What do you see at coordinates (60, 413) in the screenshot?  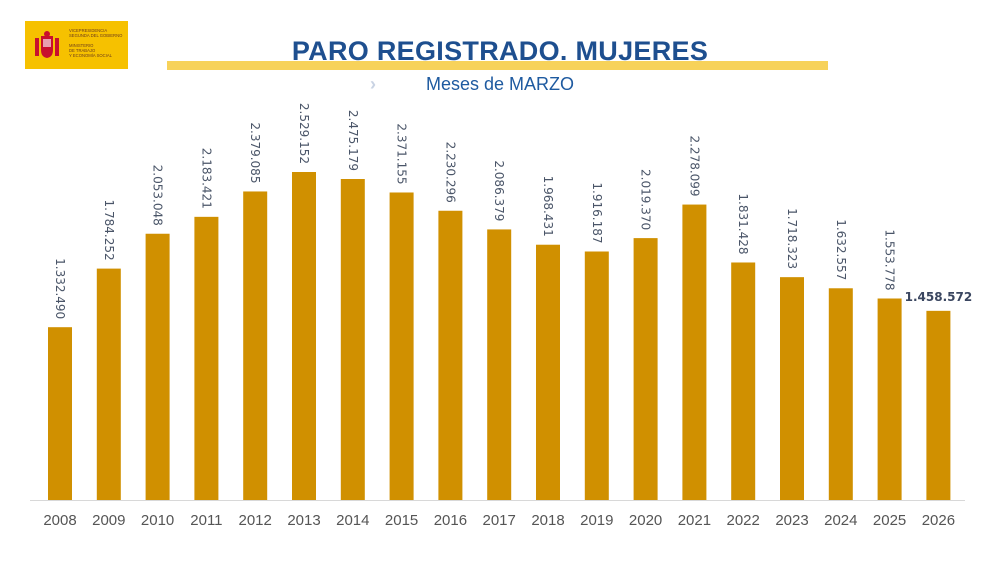 I see `bar-2008` at bounding box center [60, 413].